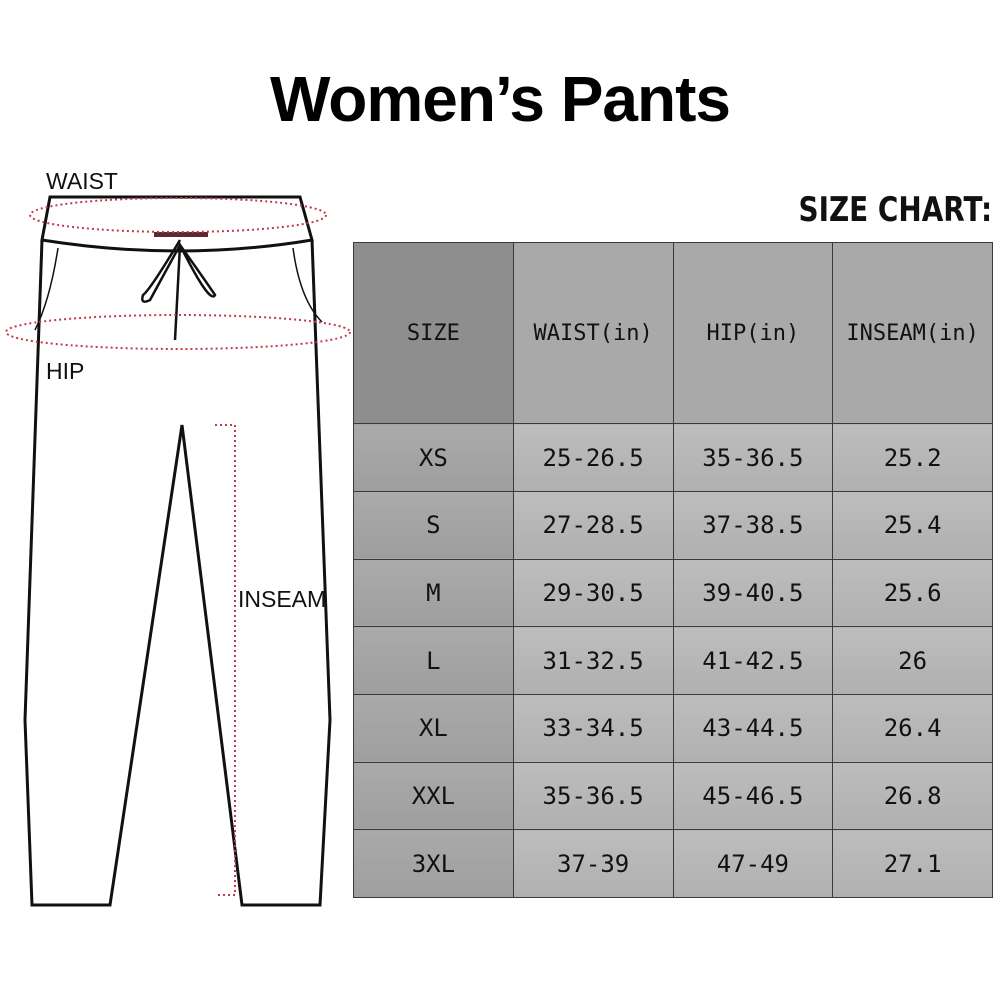  I want to click on waist-label: WAIST, so click(82, 181).